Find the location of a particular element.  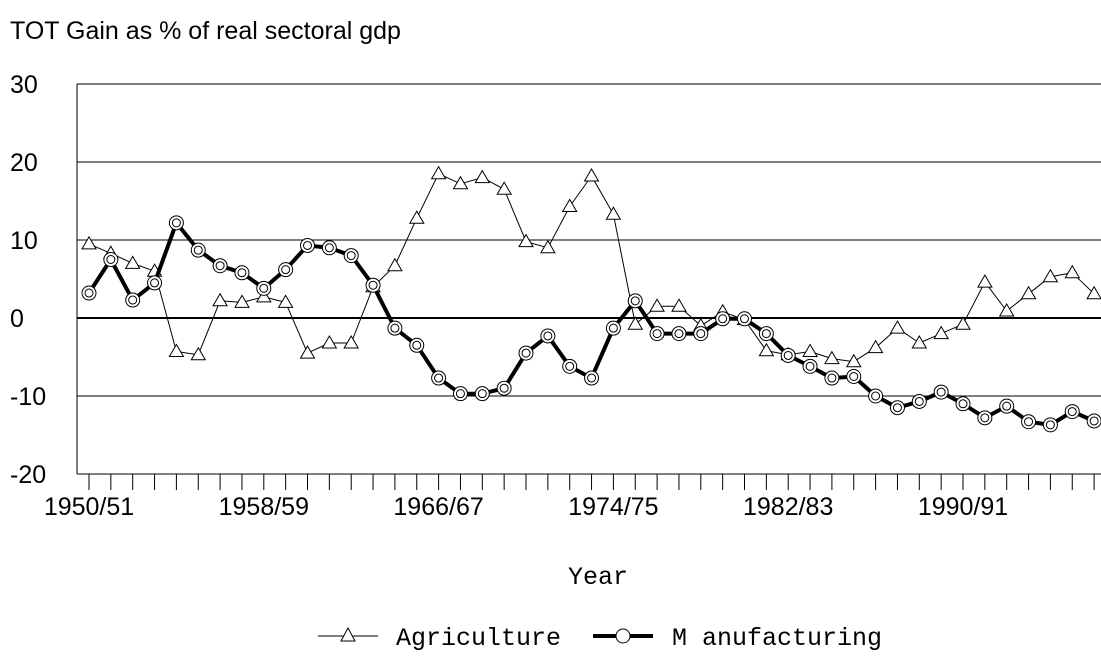

chart-title: TOT Gain as % of real sectoral gdp is located at coordinates (205, 31).